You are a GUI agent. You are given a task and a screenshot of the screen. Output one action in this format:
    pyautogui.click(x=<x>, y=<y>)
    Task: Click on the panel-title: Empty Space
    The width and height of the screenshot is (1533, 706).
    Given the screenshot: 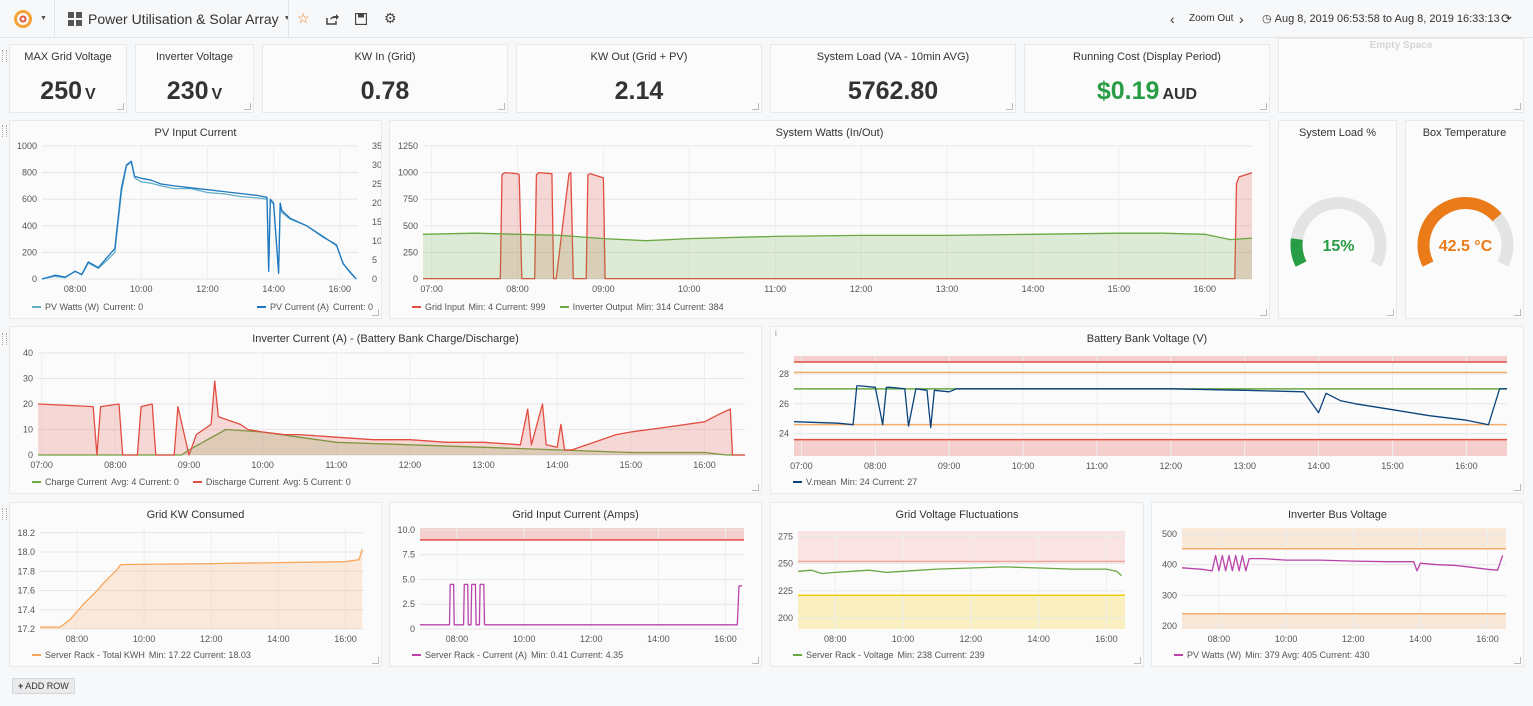 What is the action you would take?
    pyautogui.click(x=1401, y=45)
    